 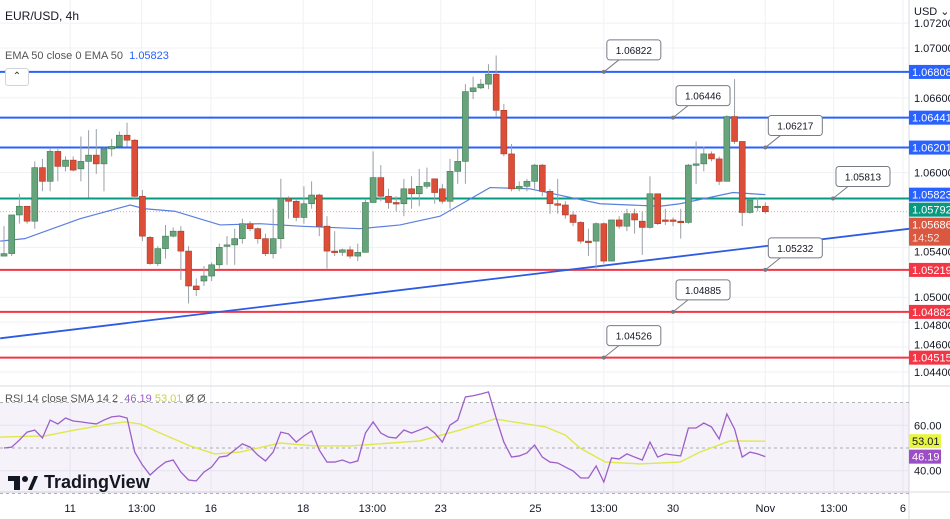 I want to click on rsi-legend: RSI 14 close SMA 14 2 46.19 53.01 Ø Ø, so click(x=105, y=399).